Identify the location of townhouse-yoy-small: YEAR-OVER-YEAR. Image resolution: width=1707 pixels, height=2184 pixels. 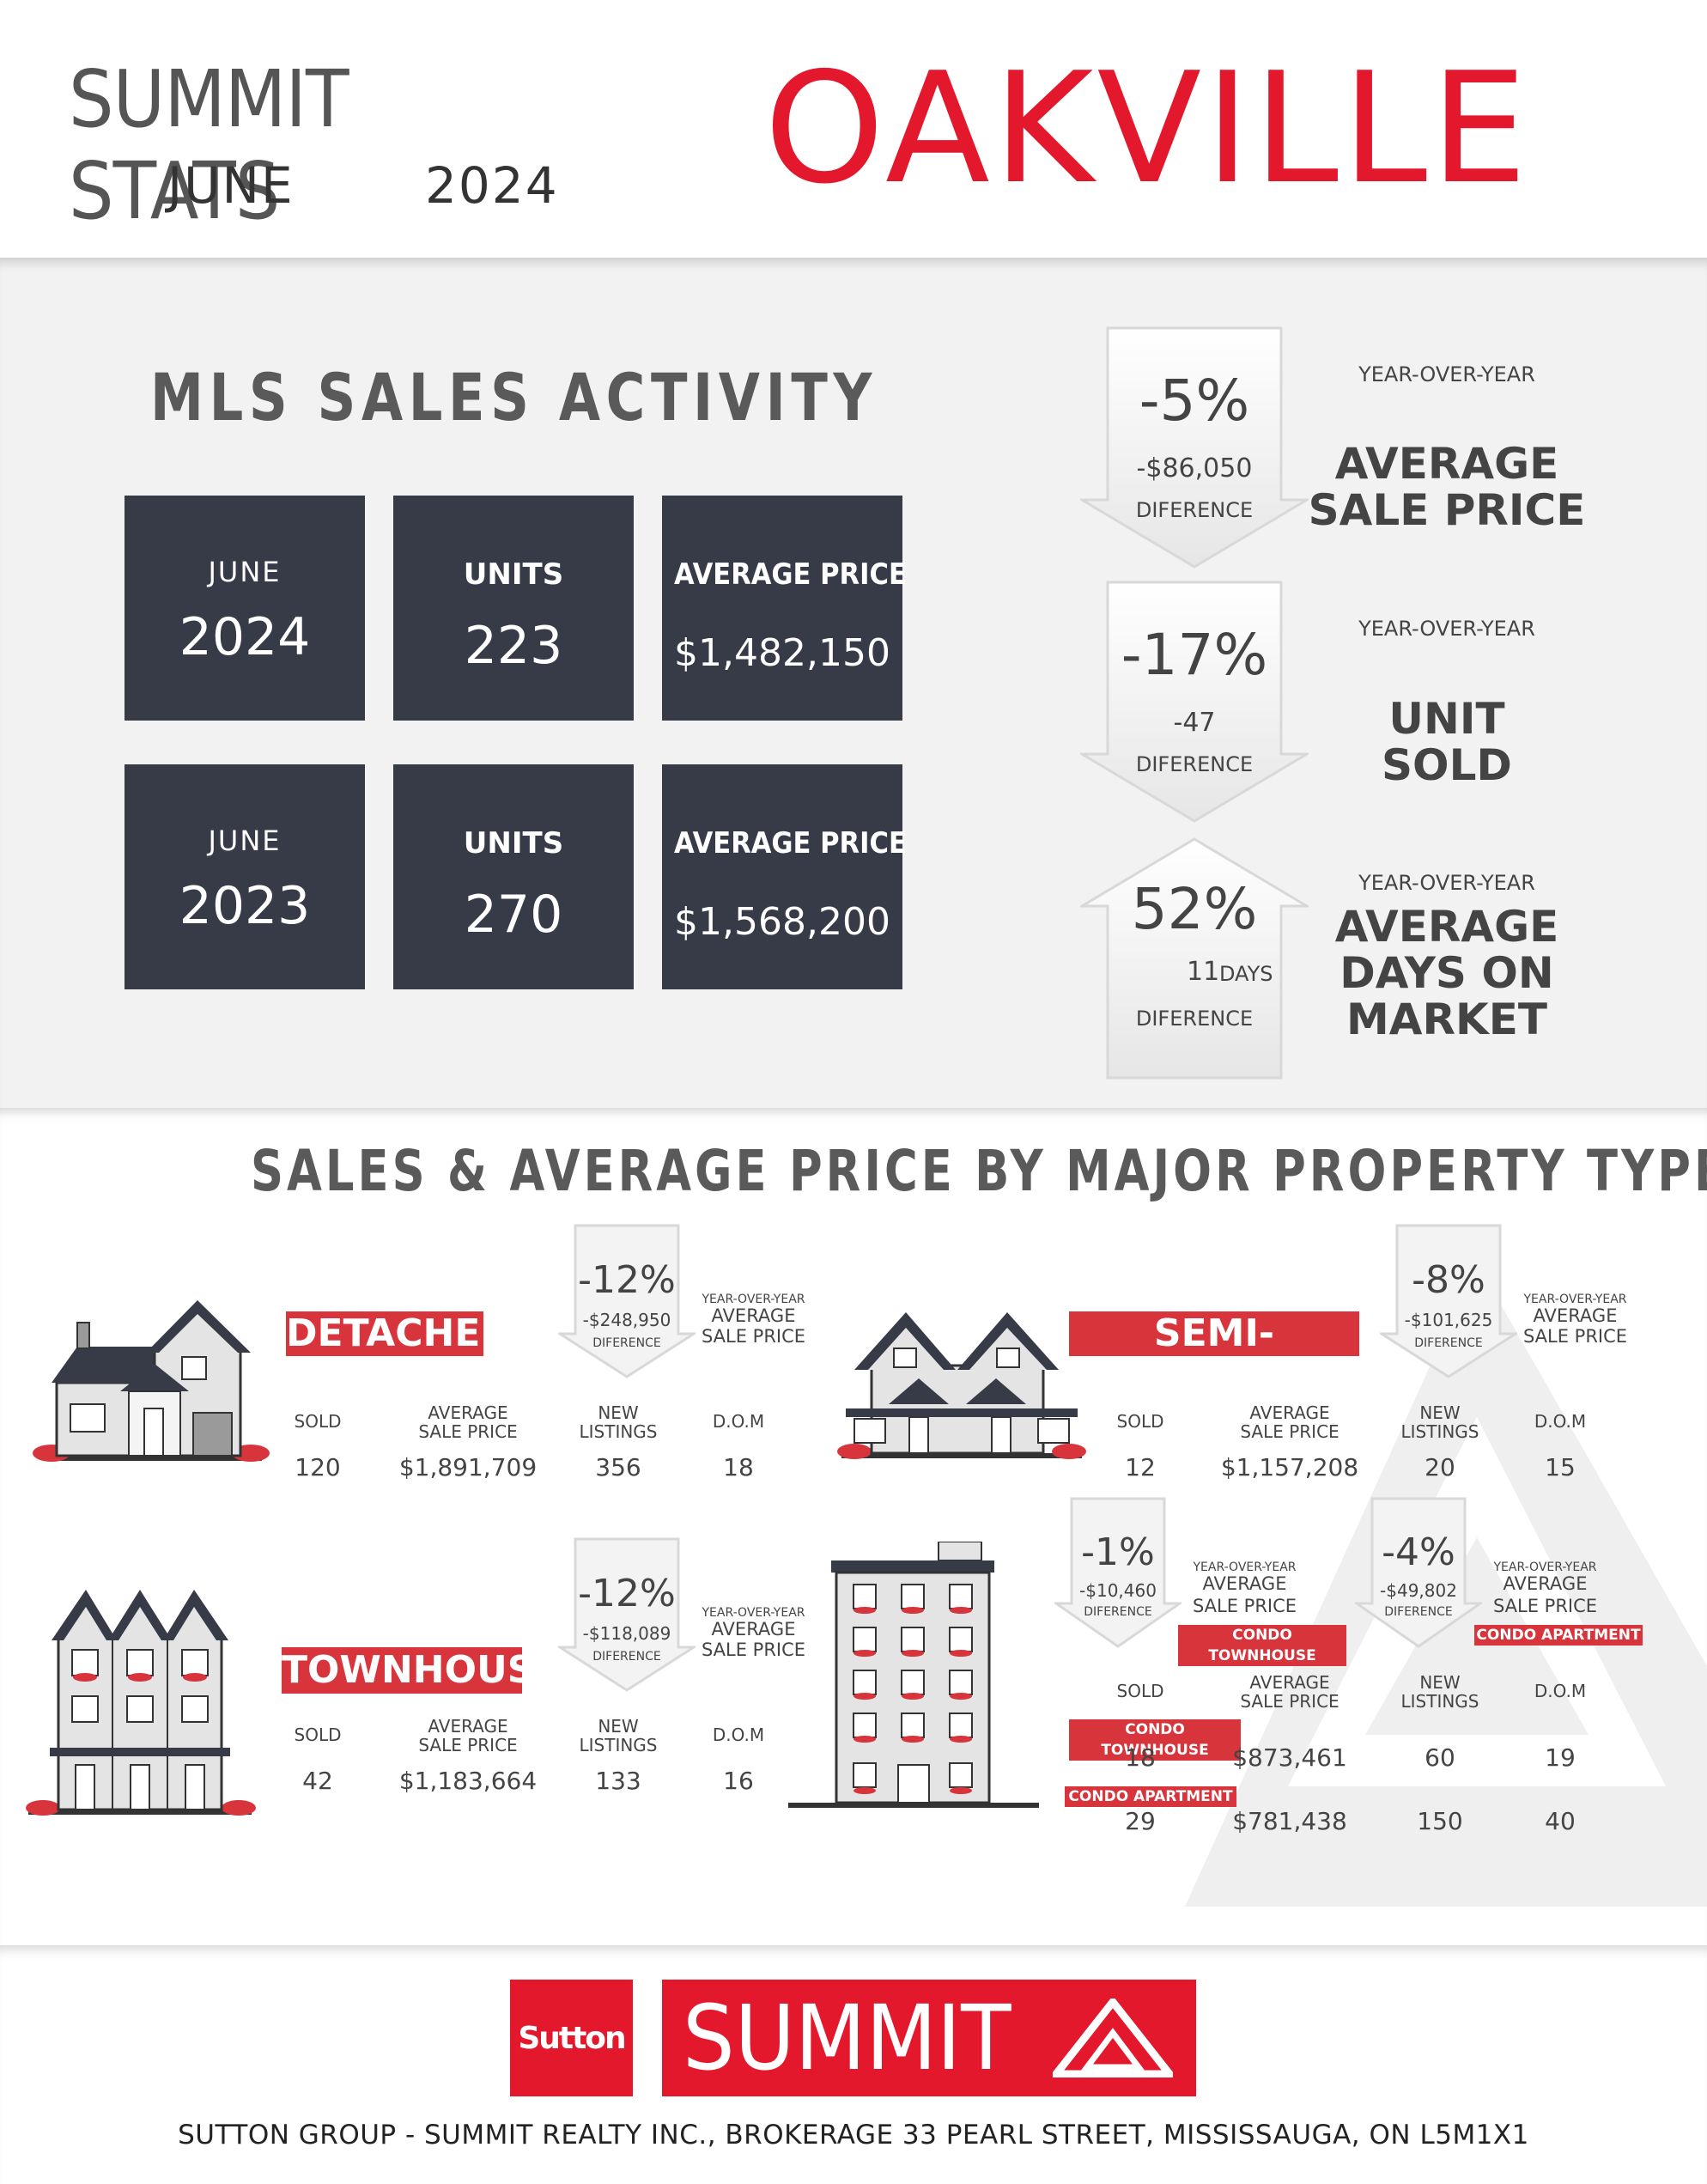
(753, 1613).